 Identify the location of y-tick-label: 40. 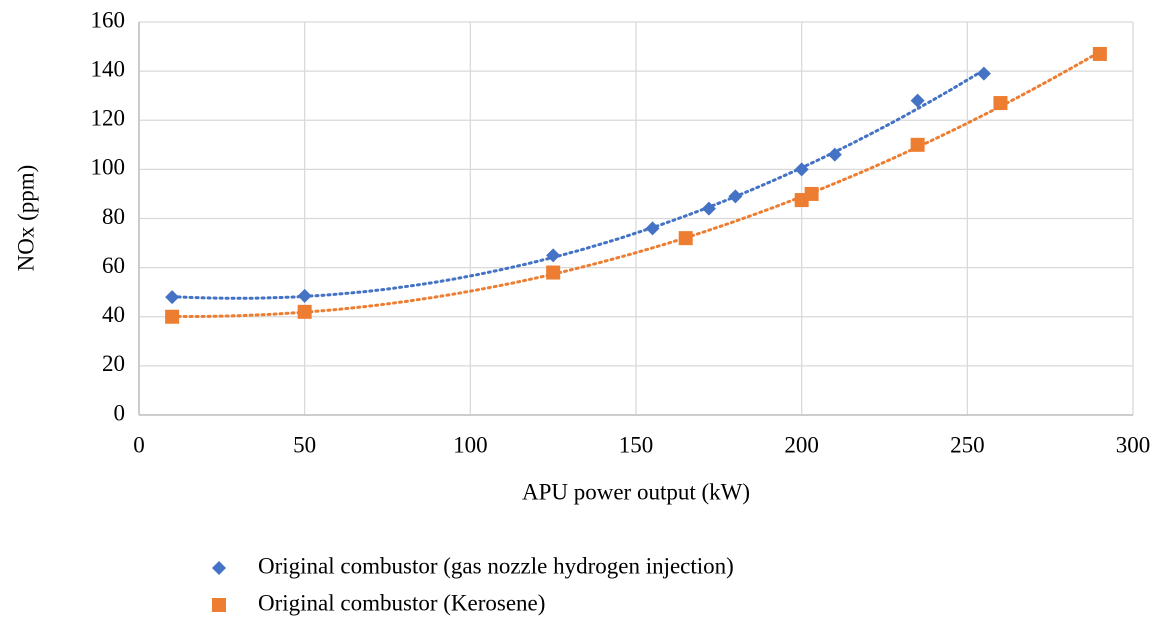
(113, 314).